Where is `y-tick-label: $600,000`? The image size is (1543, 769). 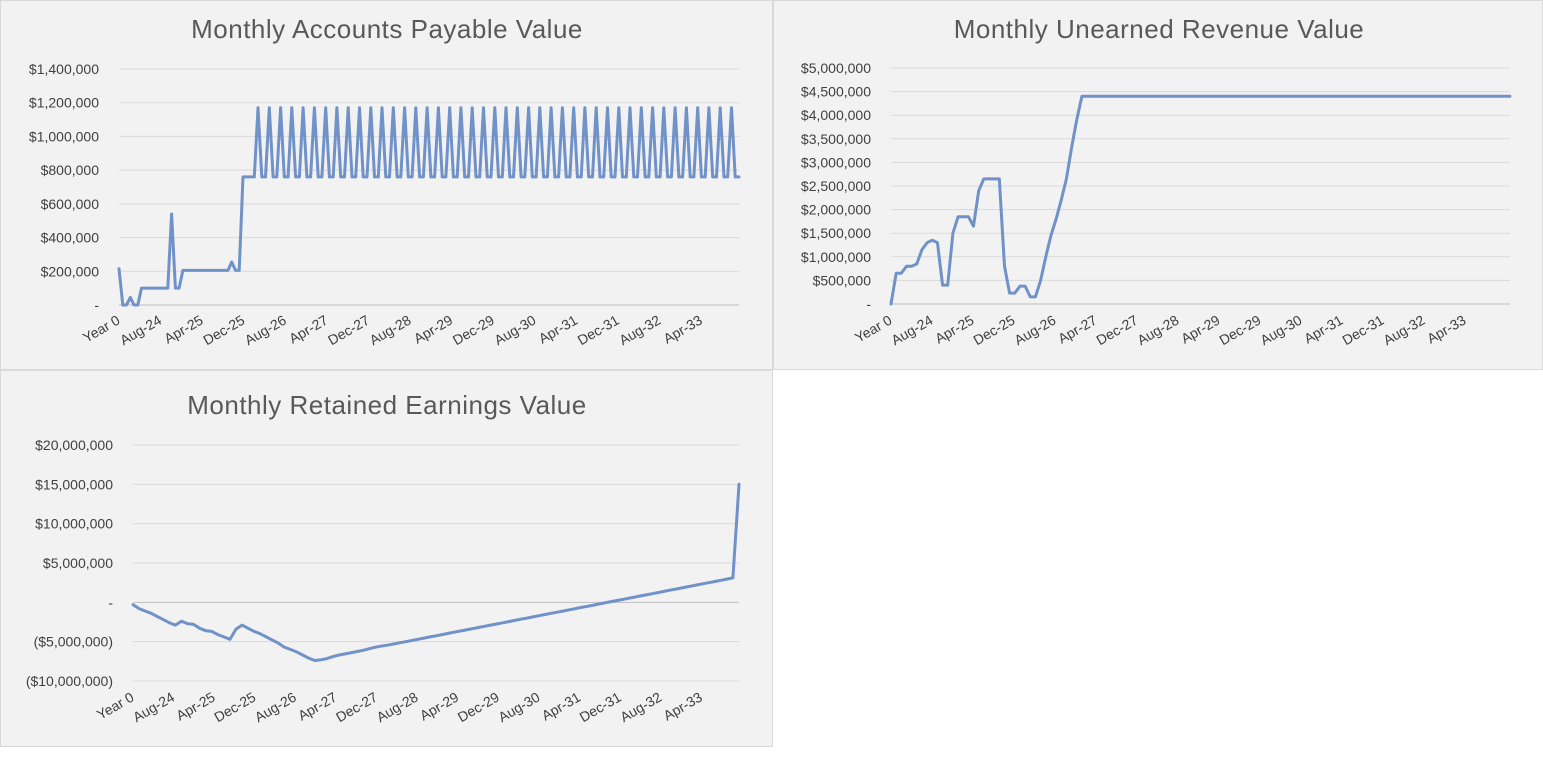
y-tick-label: $600,000 is located at coordinates (70, 204).